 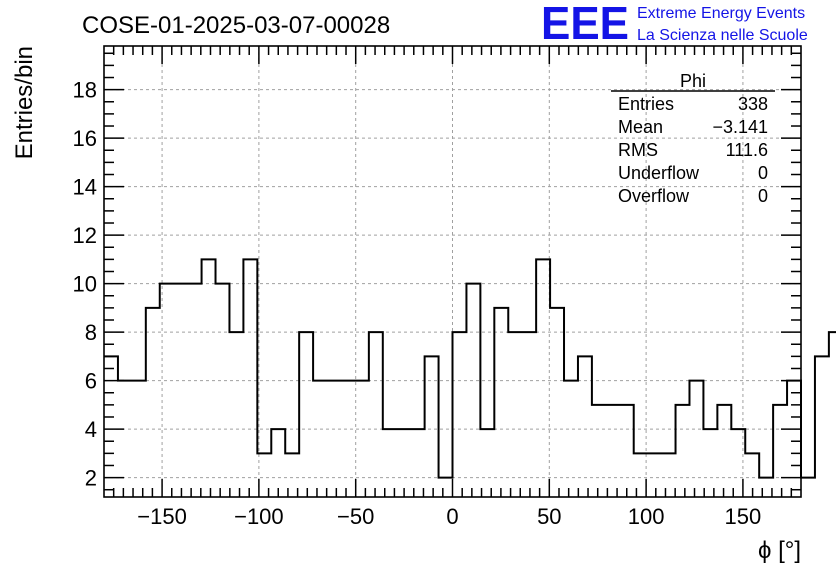 I want to click on y-tick-label: 10, so click(x=85, y=284).